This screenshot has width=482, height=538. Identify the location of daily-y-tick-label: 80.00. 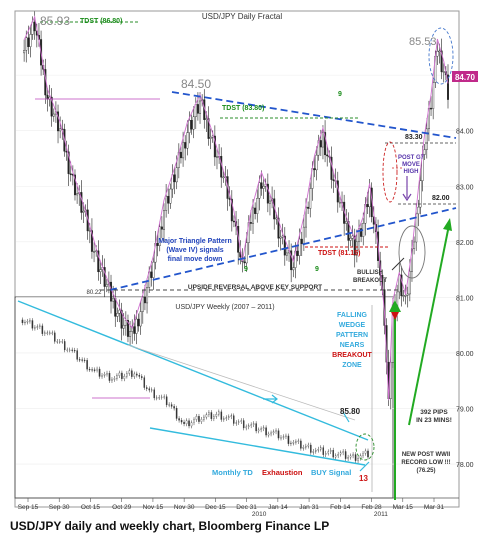
(465, 354).